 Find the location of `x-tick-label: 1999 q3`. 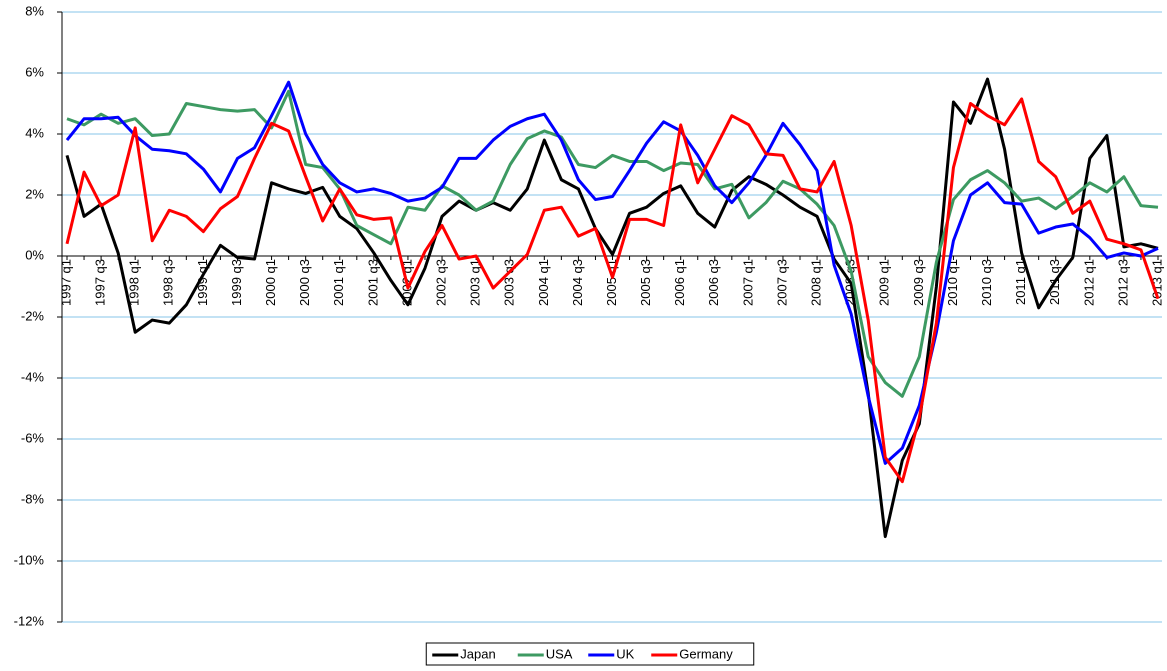

x-tick-label: 1999 q3 is located at coordinates (236, 282).